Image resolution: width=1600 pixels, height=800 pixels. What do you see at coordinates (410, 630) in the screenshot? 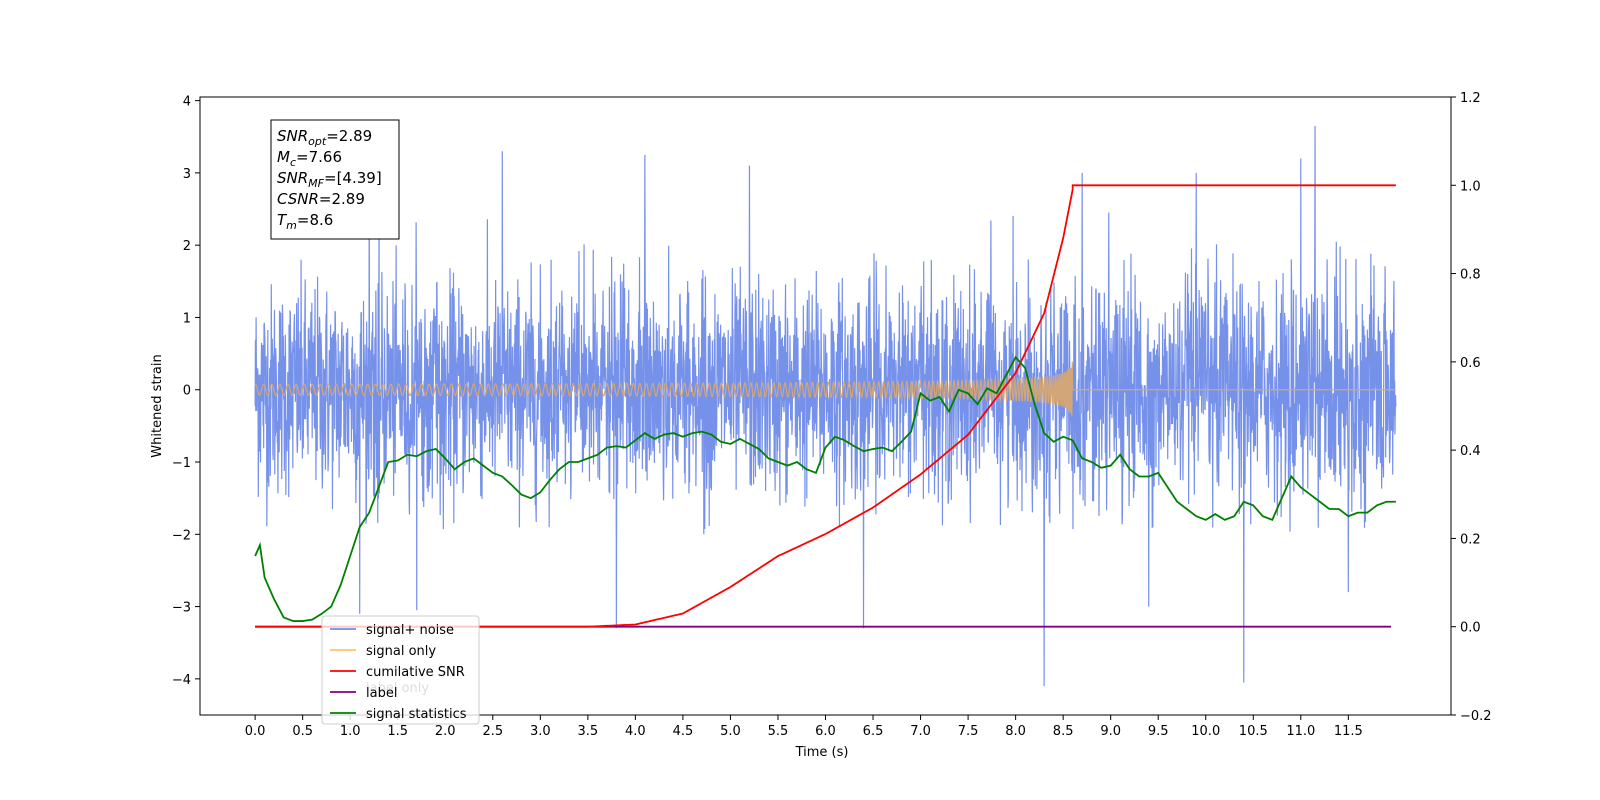
I see `legend-label: signal+ noise` at bounding box center [410, 630].